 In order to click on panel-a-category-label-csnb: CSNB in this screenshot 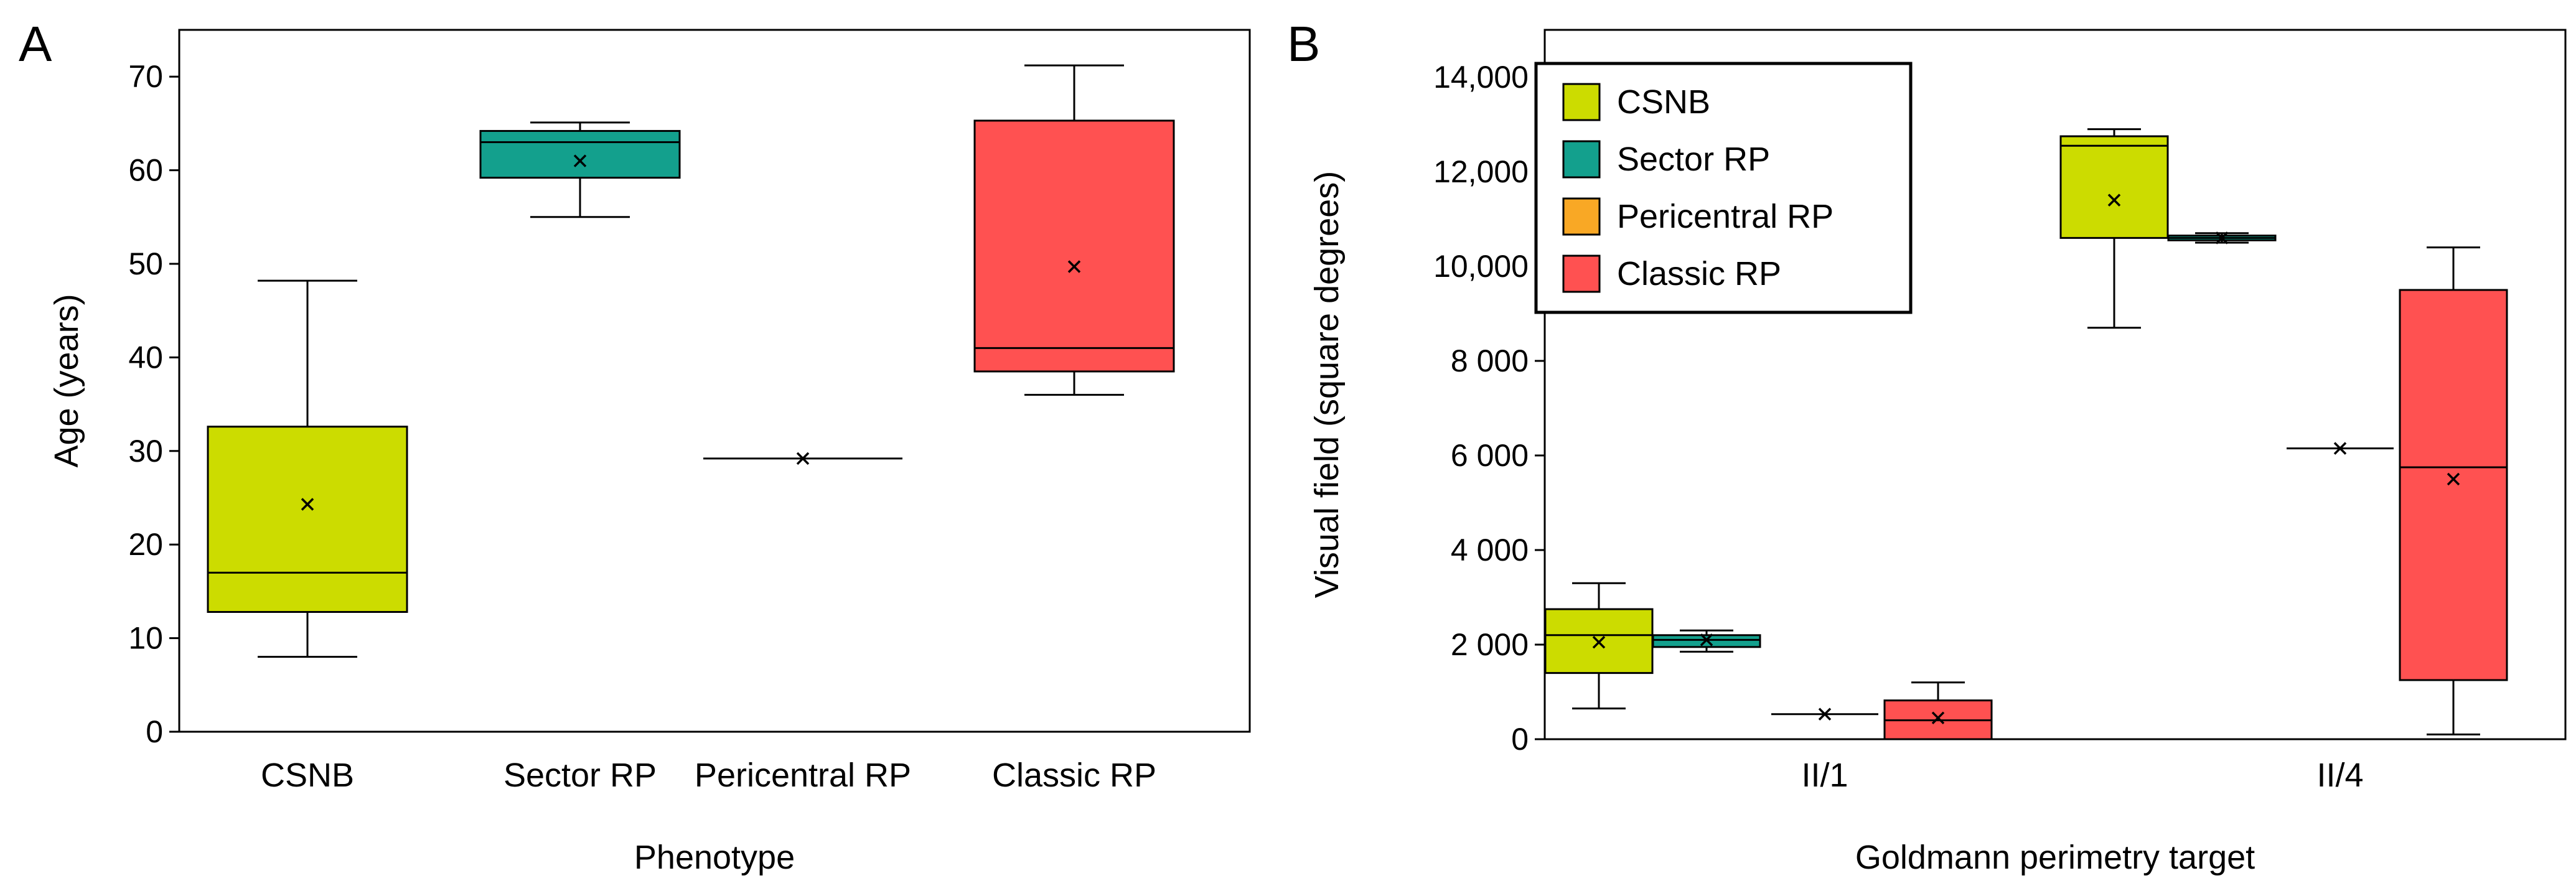, I will do `click(307, 775)`.